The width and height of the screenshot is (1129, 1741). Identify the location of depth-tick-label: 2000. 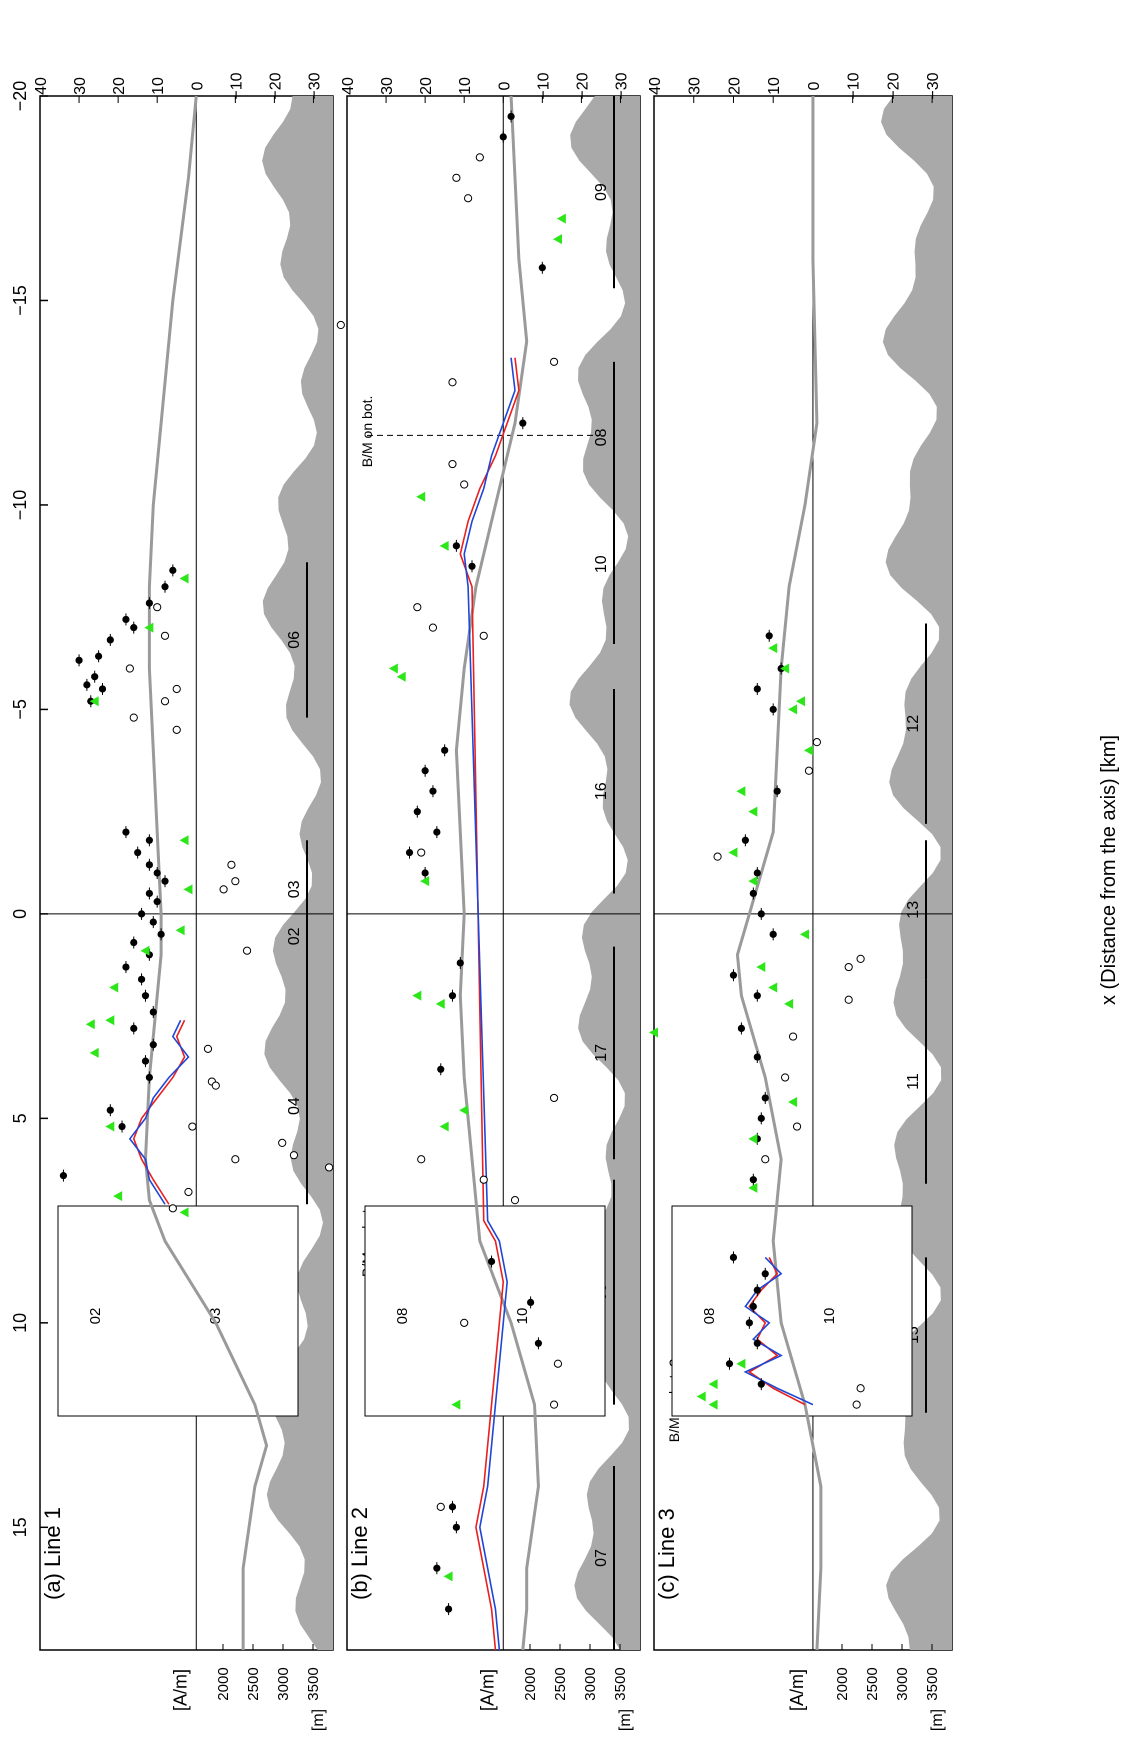
(530, 1683).